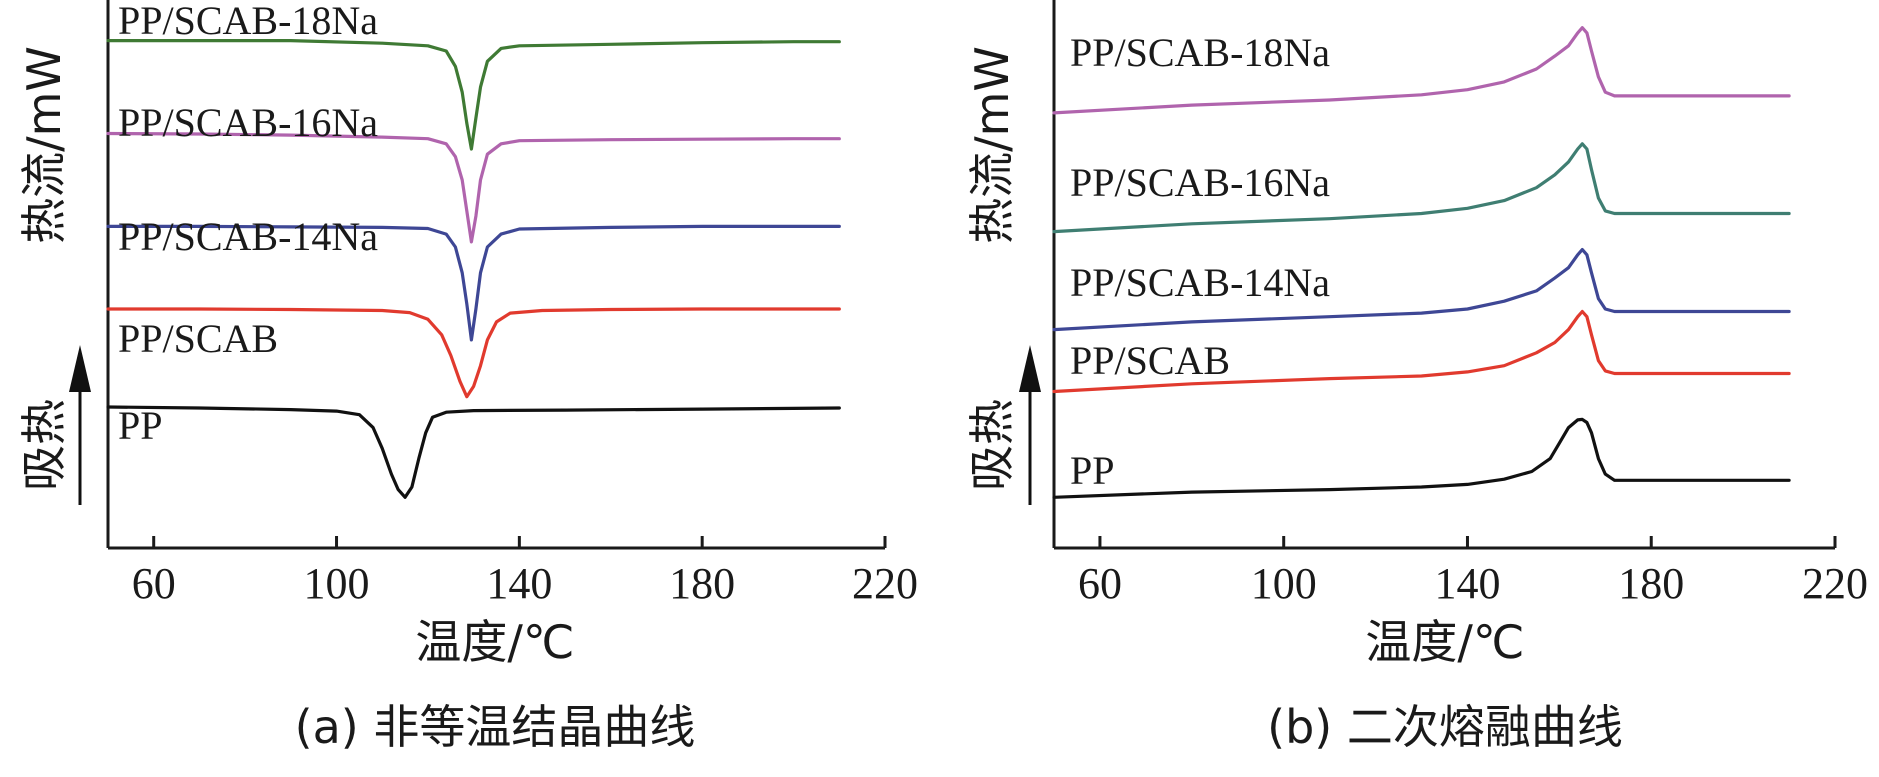 This screenshot has width=1879, height=777. Describe the element at coordinates (1445, 727) in the screenshot. I see `panel-caption: (b) 二次熔融曲线` at that location.